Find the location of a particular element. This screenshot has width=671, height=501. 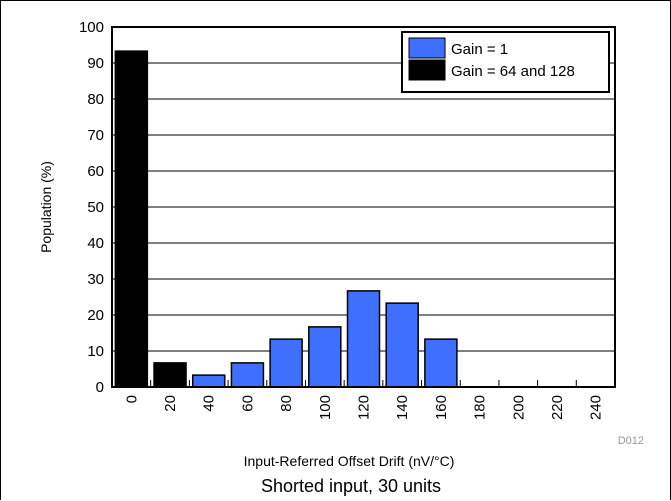

x-tick-labels: 0 20 40 60 80 100 120 140 160 180 200 220 240 is located at coordinates (363, 407).